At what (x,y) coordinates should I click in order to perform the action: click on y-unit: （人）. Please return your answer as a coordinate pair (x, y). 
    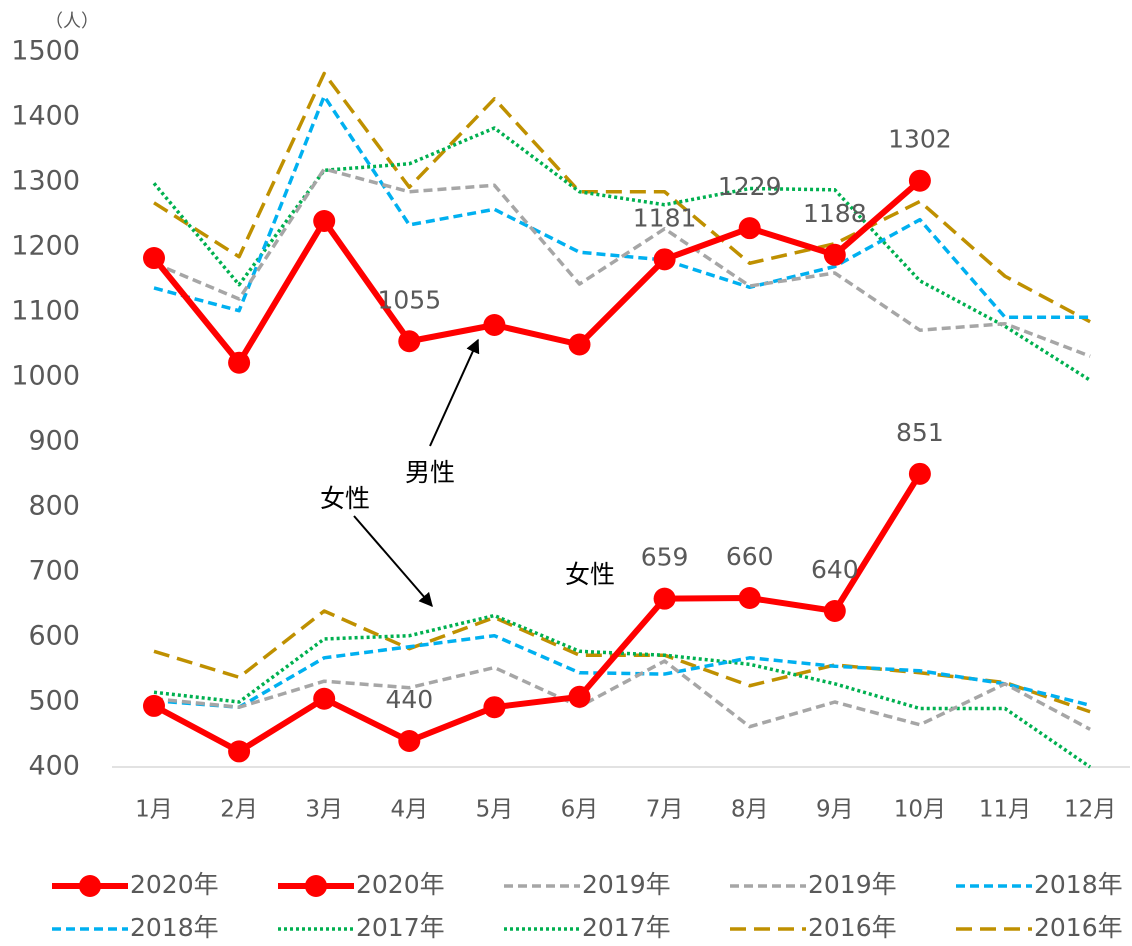
    Looking at the image, I should click on (72, 21).